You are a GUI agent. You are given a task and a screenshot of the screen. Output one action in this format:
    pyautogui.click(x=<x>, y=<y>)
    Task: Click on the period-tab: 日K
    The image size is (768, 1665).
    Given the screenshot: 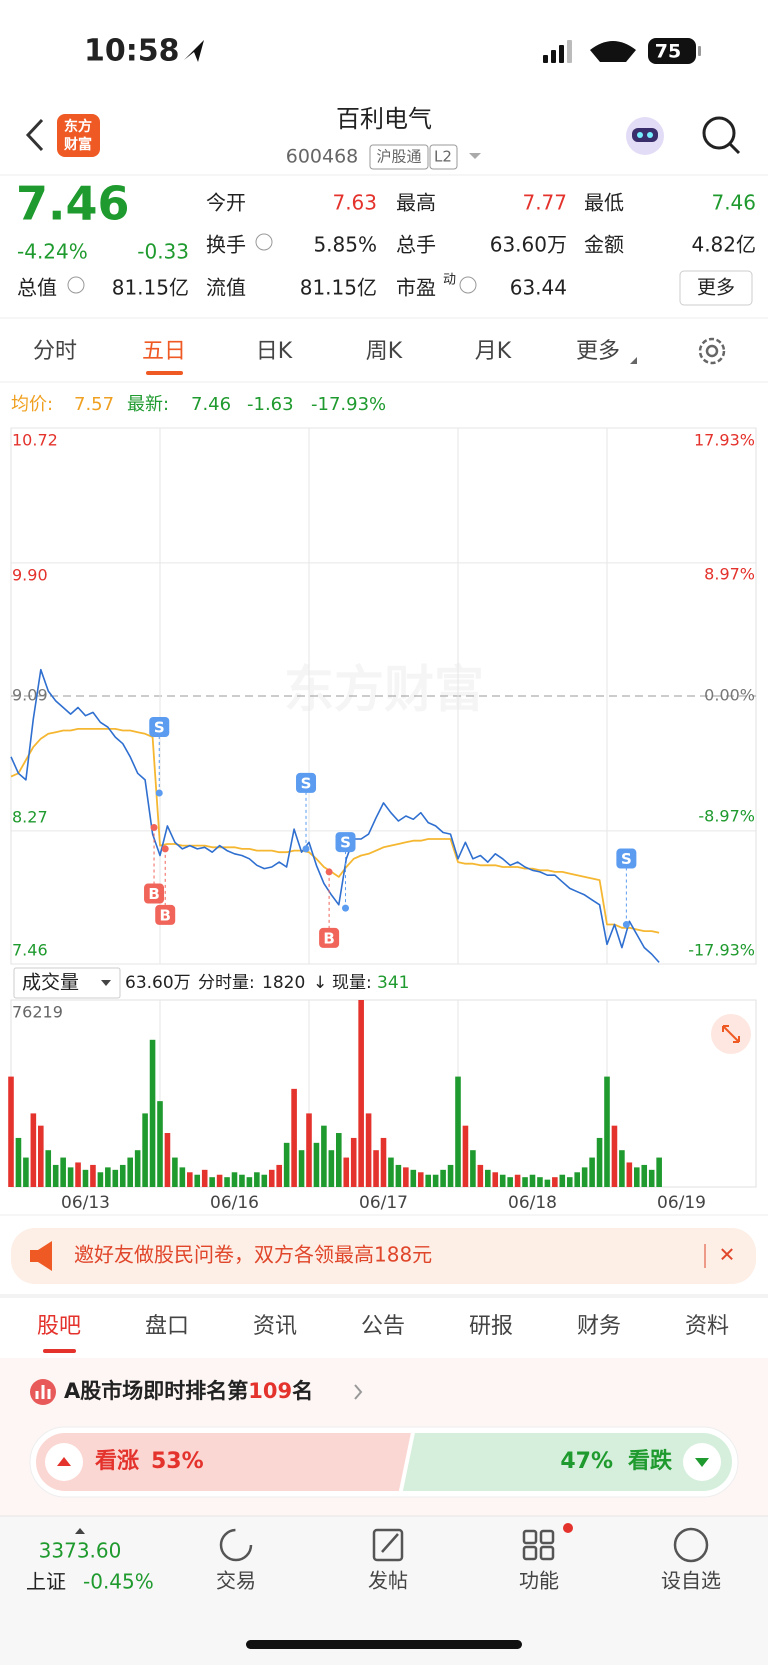 What is the action you would take?
    pyautogui.click(x=274, y=351)
    